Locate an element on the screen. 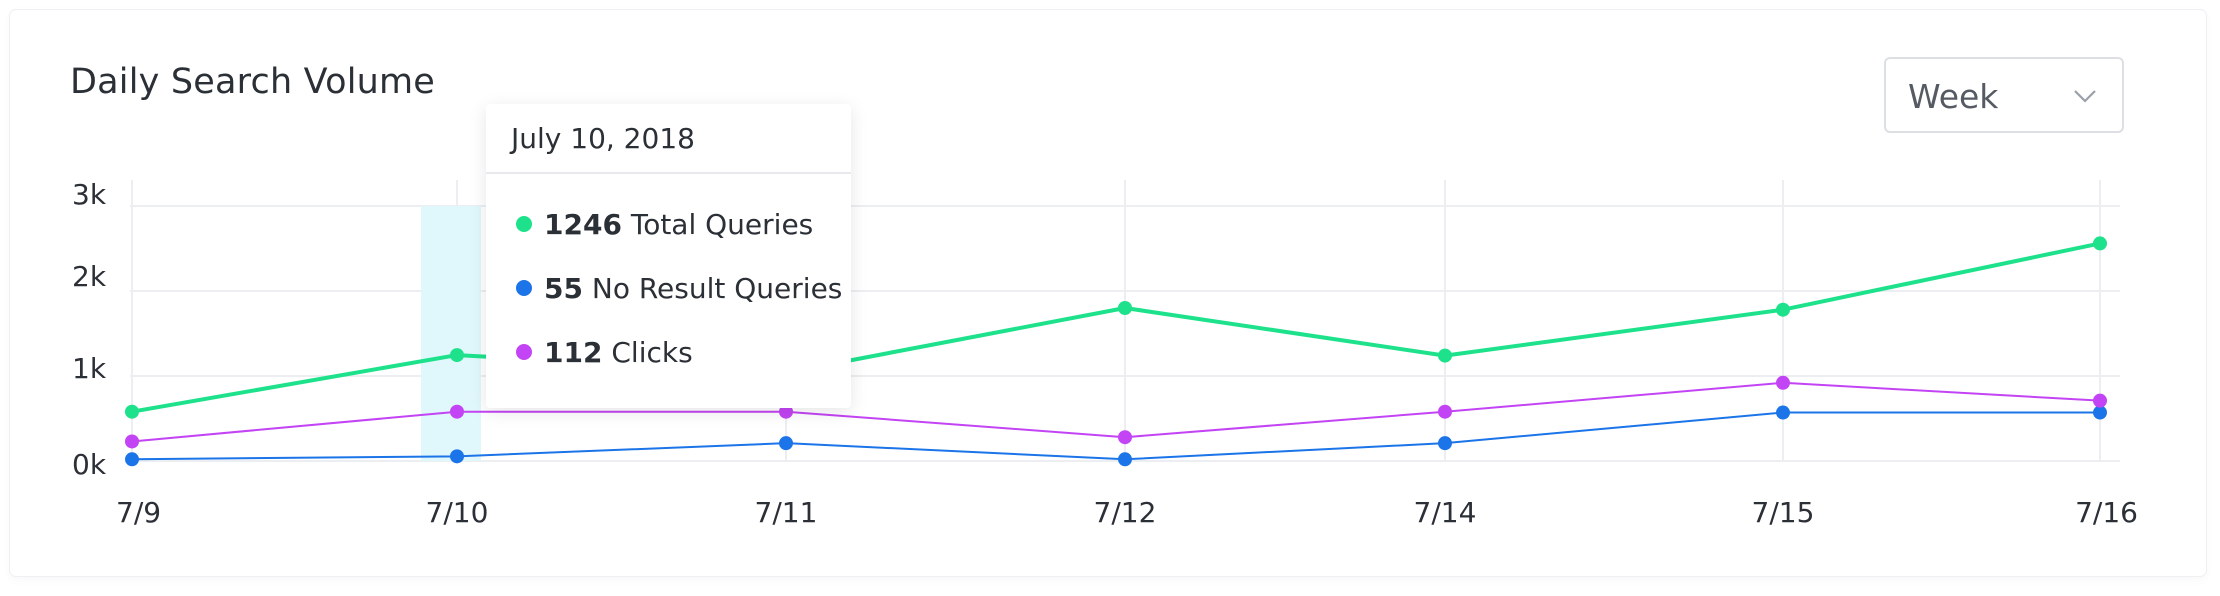 The height and width of the screenshot is (596, 2220). tooltip-clicks-label: Clicks is located at coordinates (652, 352).